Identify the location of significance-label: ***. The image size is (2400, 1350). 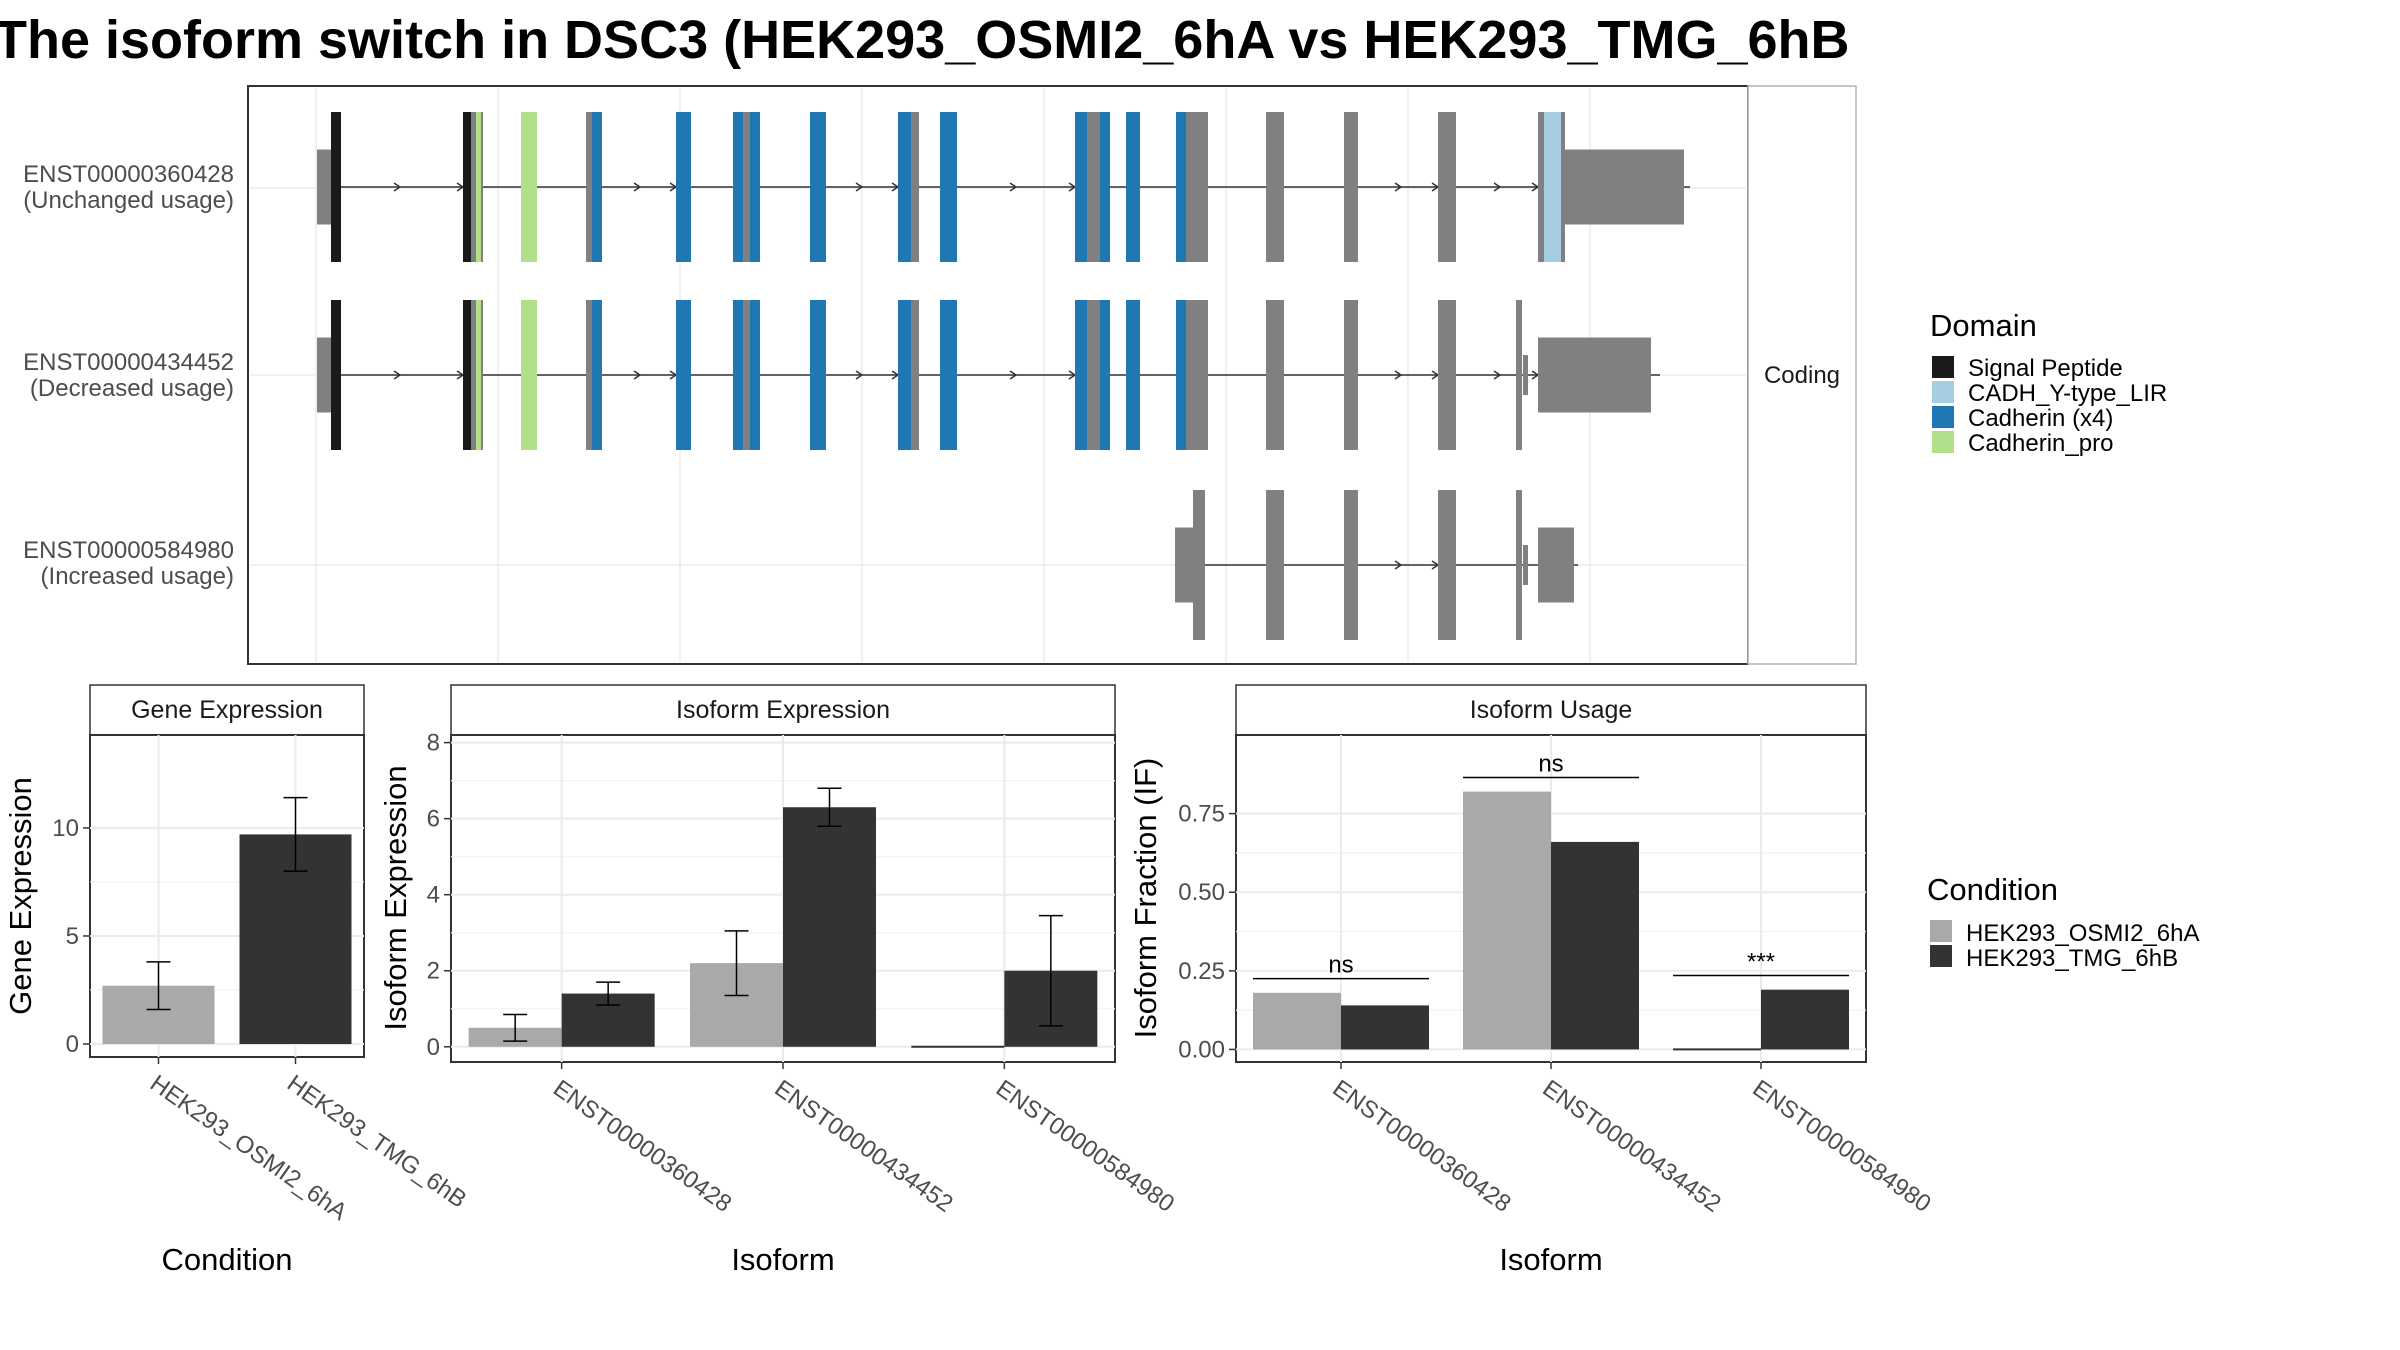
(1761, 962).